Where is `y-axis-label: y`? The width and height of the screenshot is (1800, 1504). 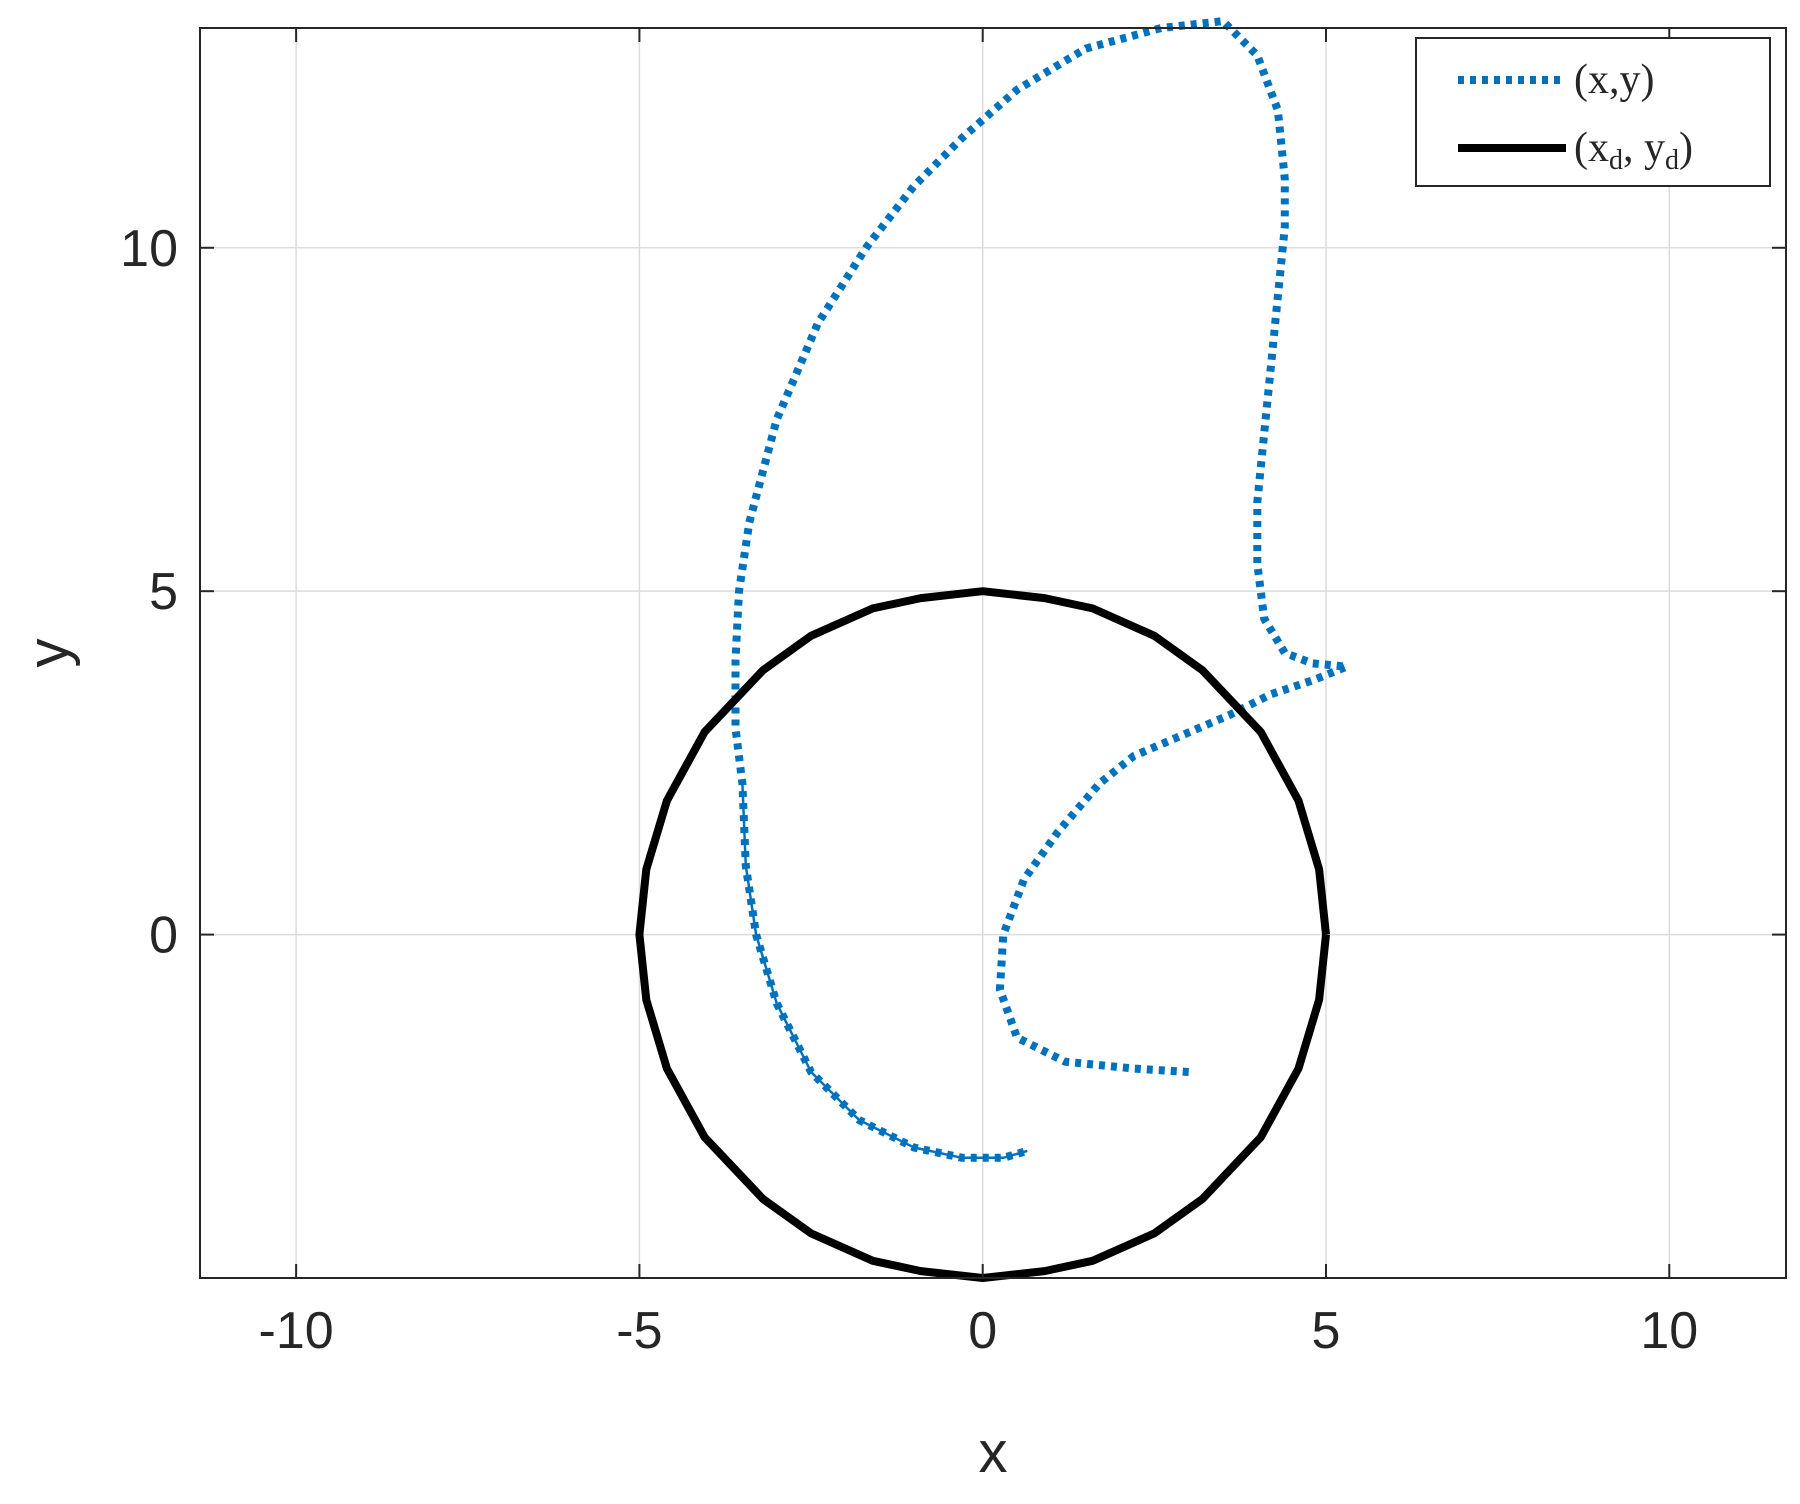
y-axis-label: y is located at coordinates (48, 653).